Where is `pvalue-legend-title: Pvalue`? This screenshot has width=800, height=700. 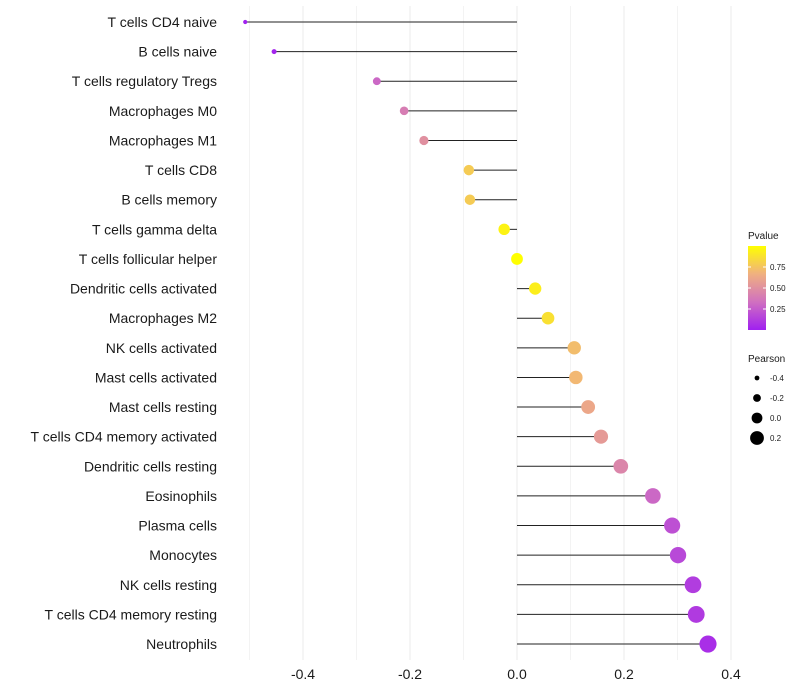
pvalue-legend-title: Pvalue is located at coordinates (763, 236).